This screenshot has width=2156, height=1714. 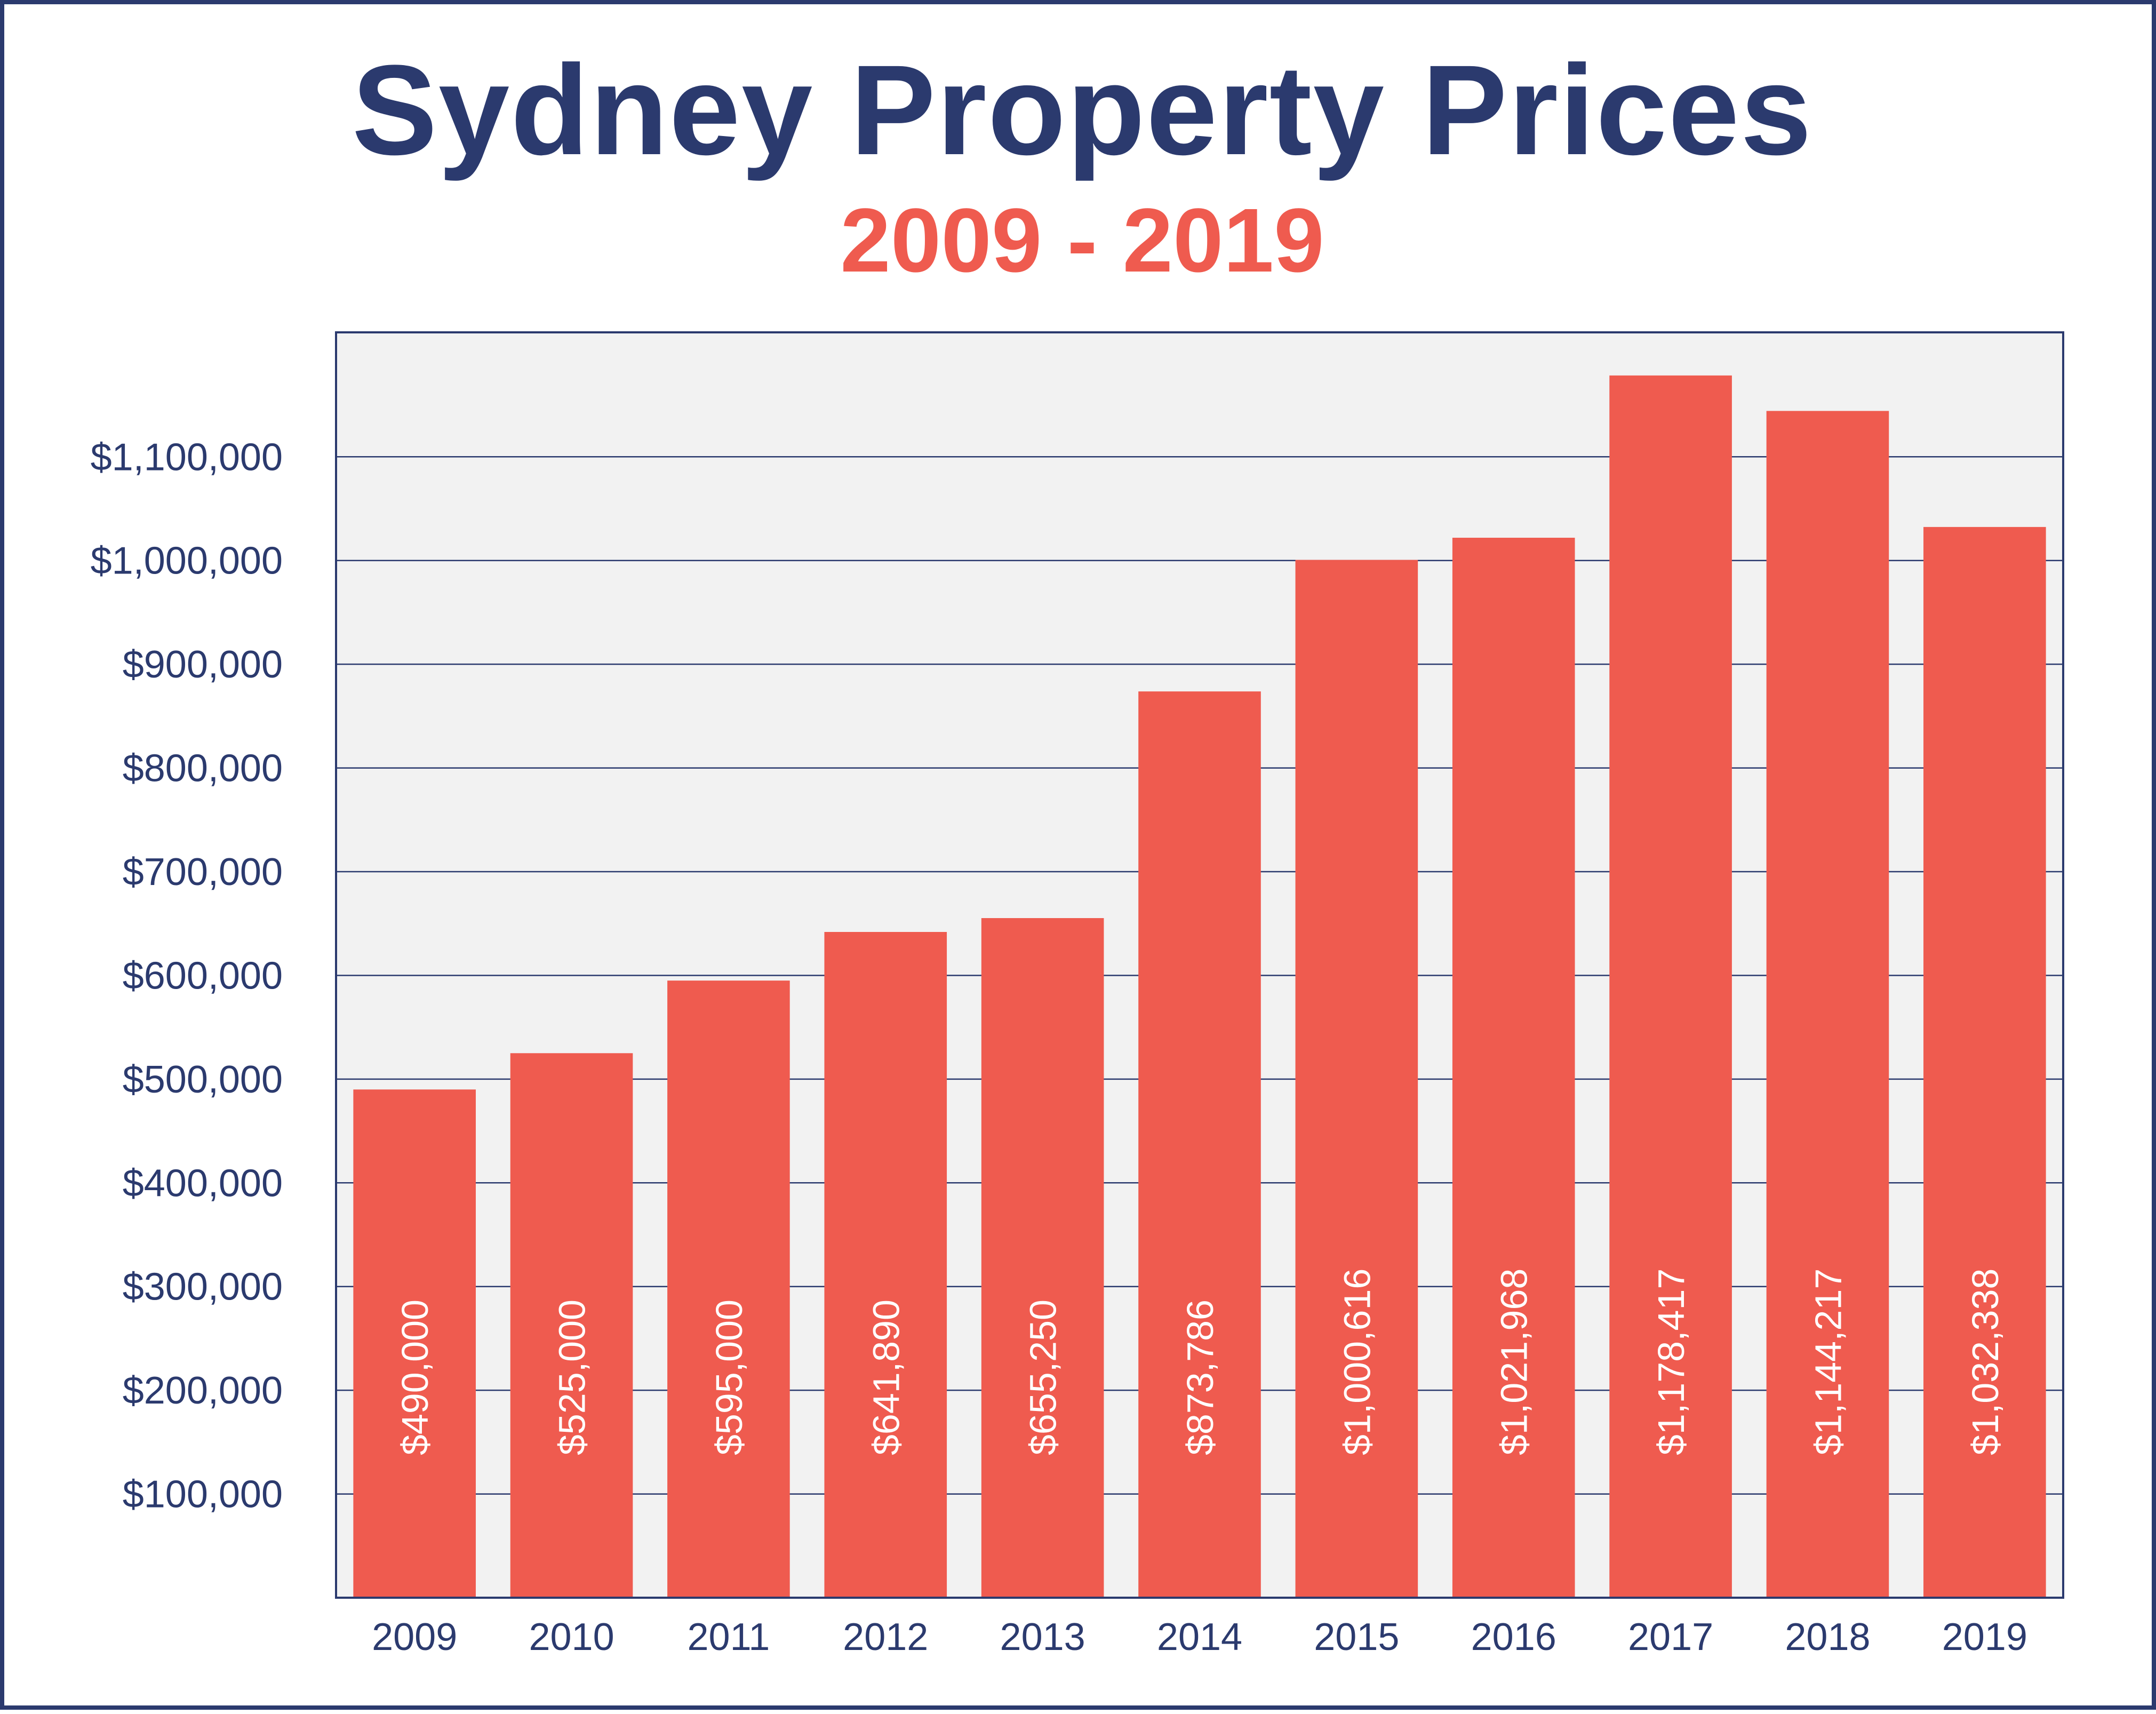 I want to click on bar-value-label: $525,000, so click(x=573, y=1377).